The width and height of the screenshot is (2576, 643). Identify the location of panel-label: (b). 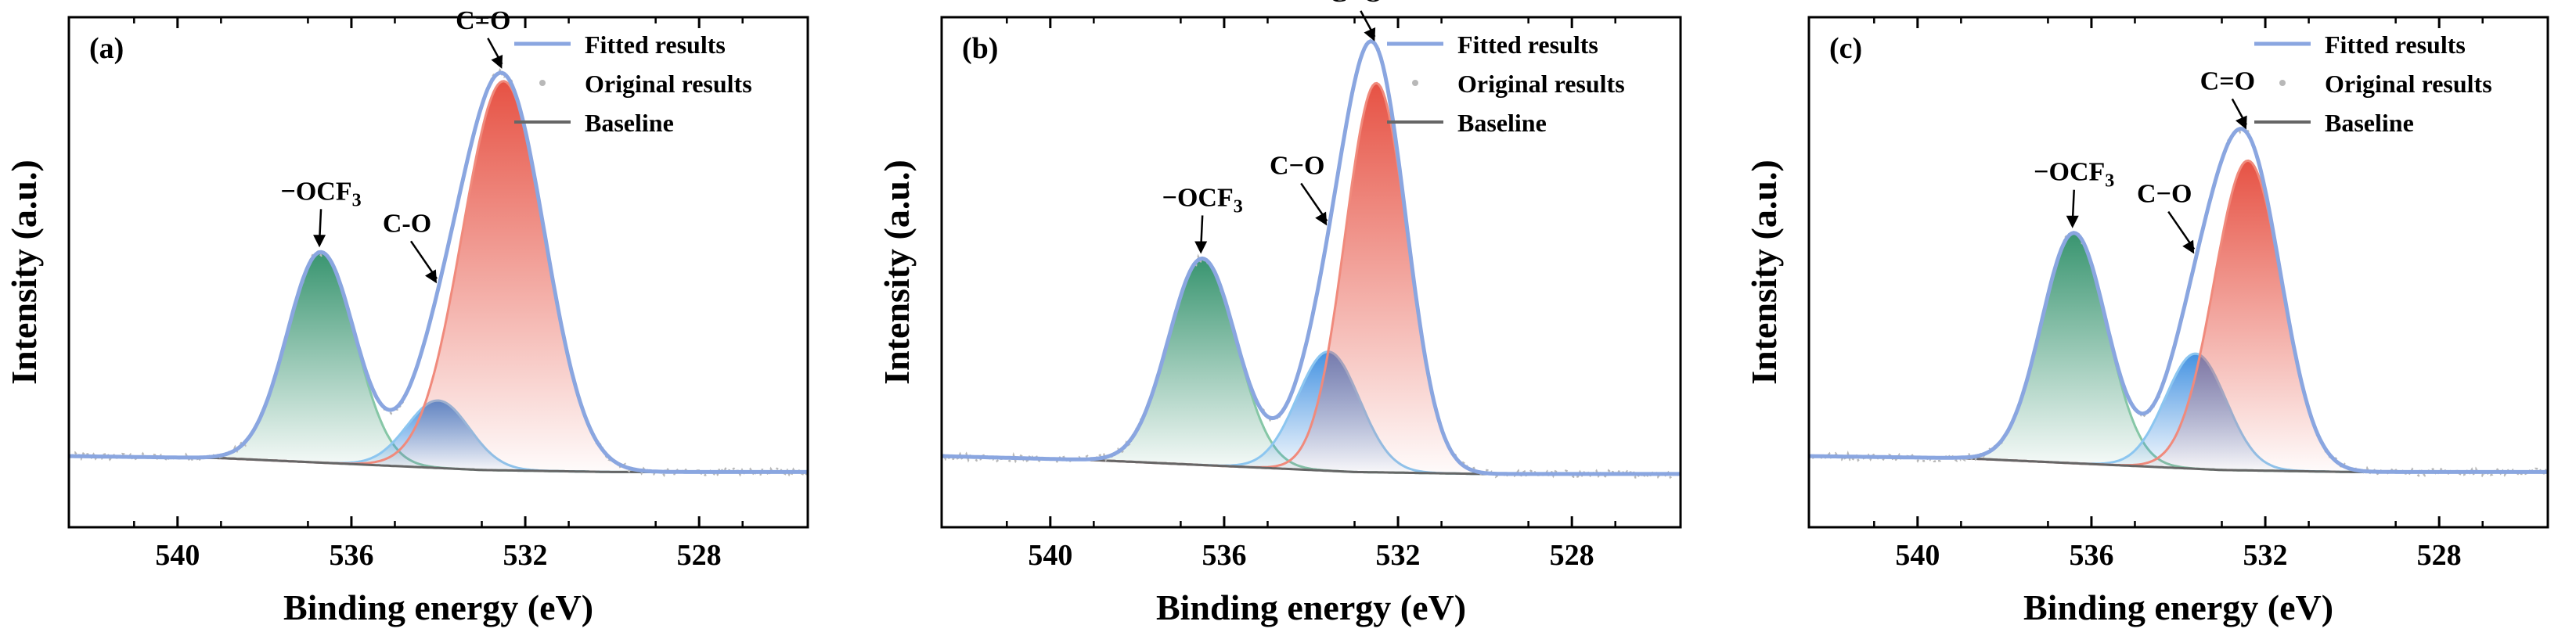
(980, 48).